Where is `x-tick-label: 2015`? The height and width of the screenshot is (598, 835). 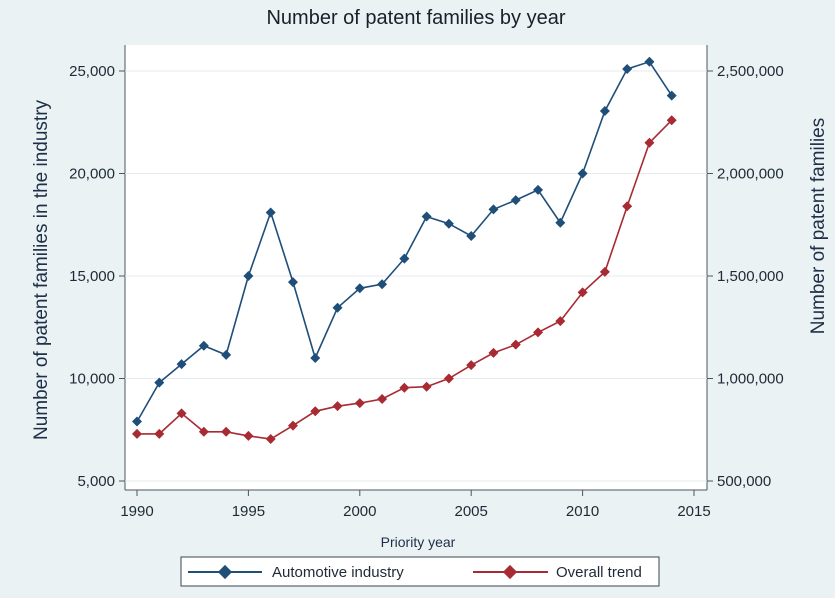
x-tick-label: 2015 is located at coordinates (693, 511).